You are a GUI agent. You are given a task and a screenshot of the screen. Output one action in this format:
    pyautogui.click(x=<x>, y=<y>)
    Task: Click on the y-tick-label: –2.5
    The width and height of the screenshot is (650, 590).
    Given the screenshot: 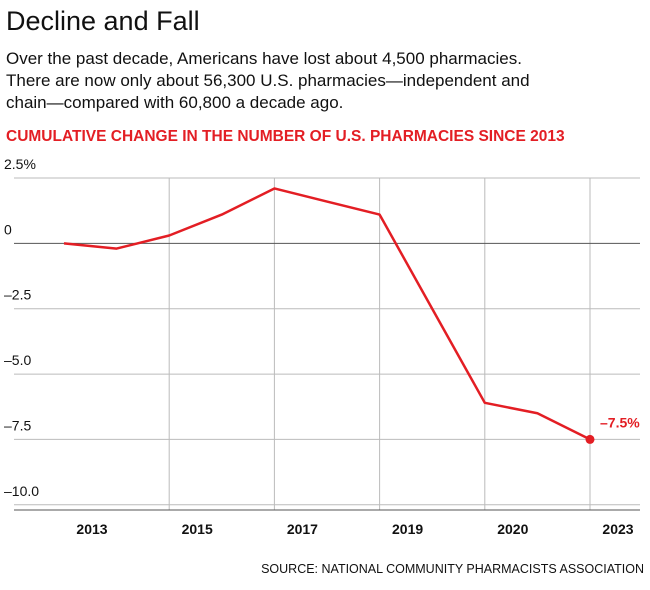 What is the action you would take?
    pyautogui.click(x=17, y=295)
    